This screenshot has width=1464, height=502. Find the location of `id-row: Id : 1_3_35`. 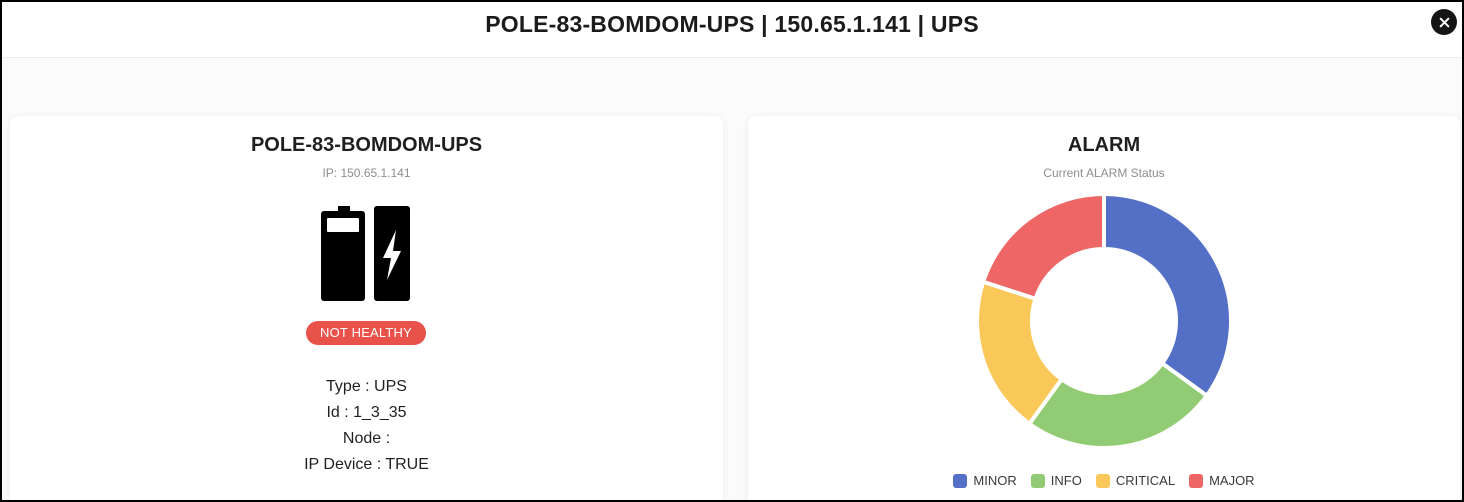

id-row: Id : 1_3_35 is located at coordinates (366, 412).